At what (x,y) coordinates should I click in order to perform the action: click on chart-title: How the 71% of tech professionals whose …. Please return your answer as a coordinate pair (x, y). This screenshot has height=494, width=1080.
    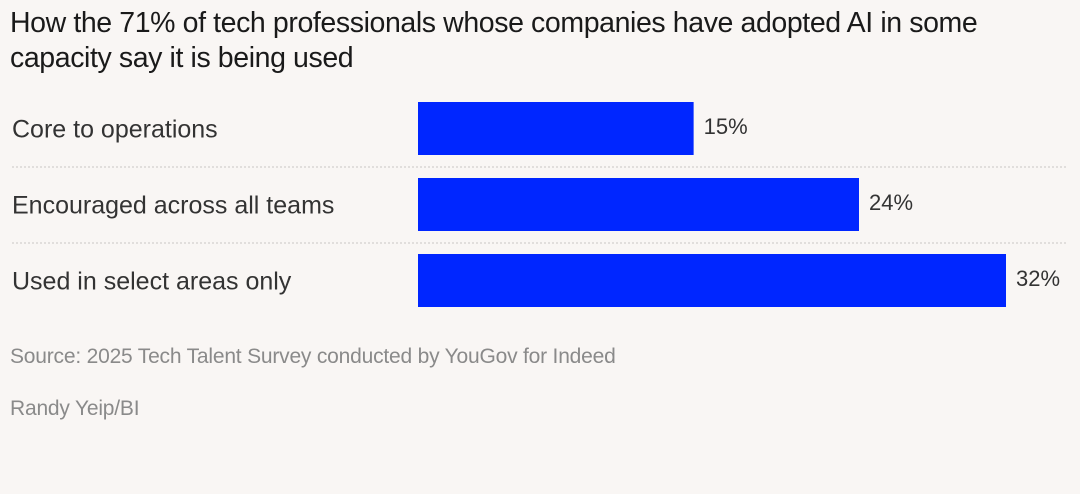
    Looking at the image, I should click on (494, 40).